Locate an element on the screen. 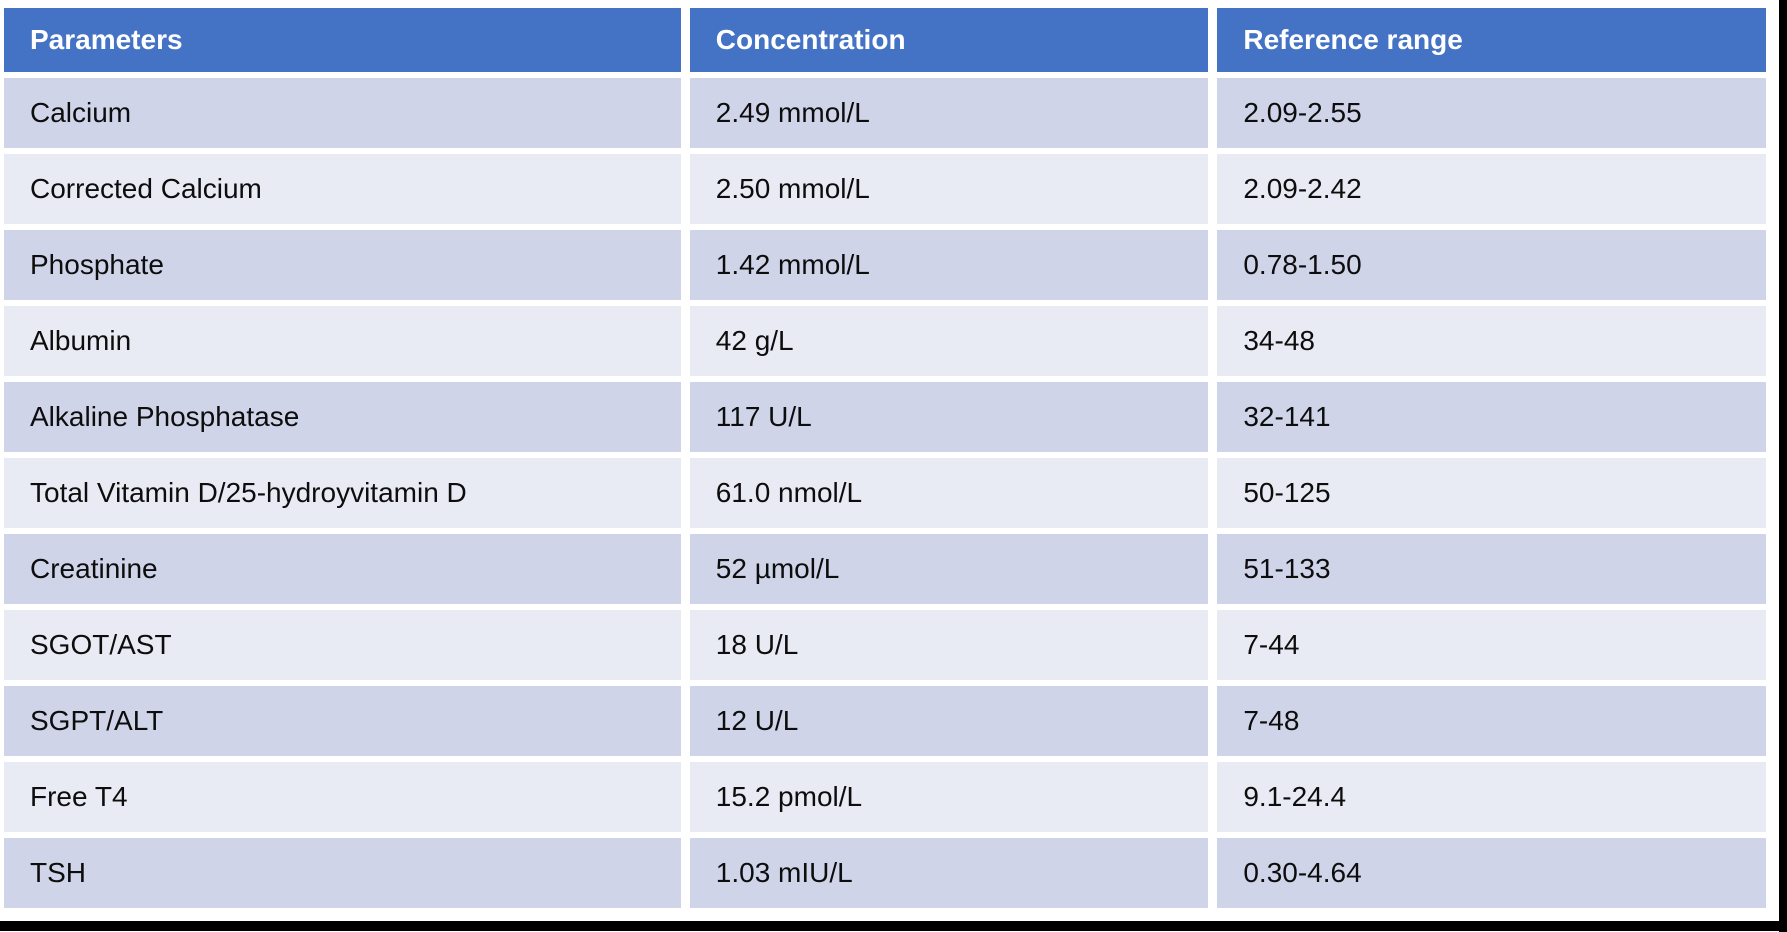  parameter-cell: SGOT/AST is located at coordinates (342, 645).